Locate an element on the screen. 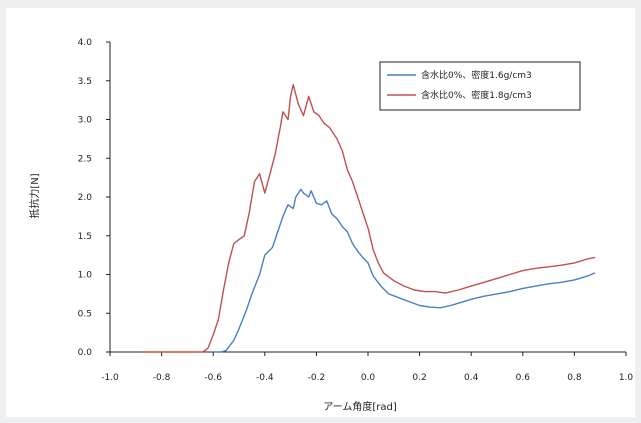 This screenshot has width=641, height=423. y-axis-title: 抵抗力[N] is located at coordinates (34, 195).